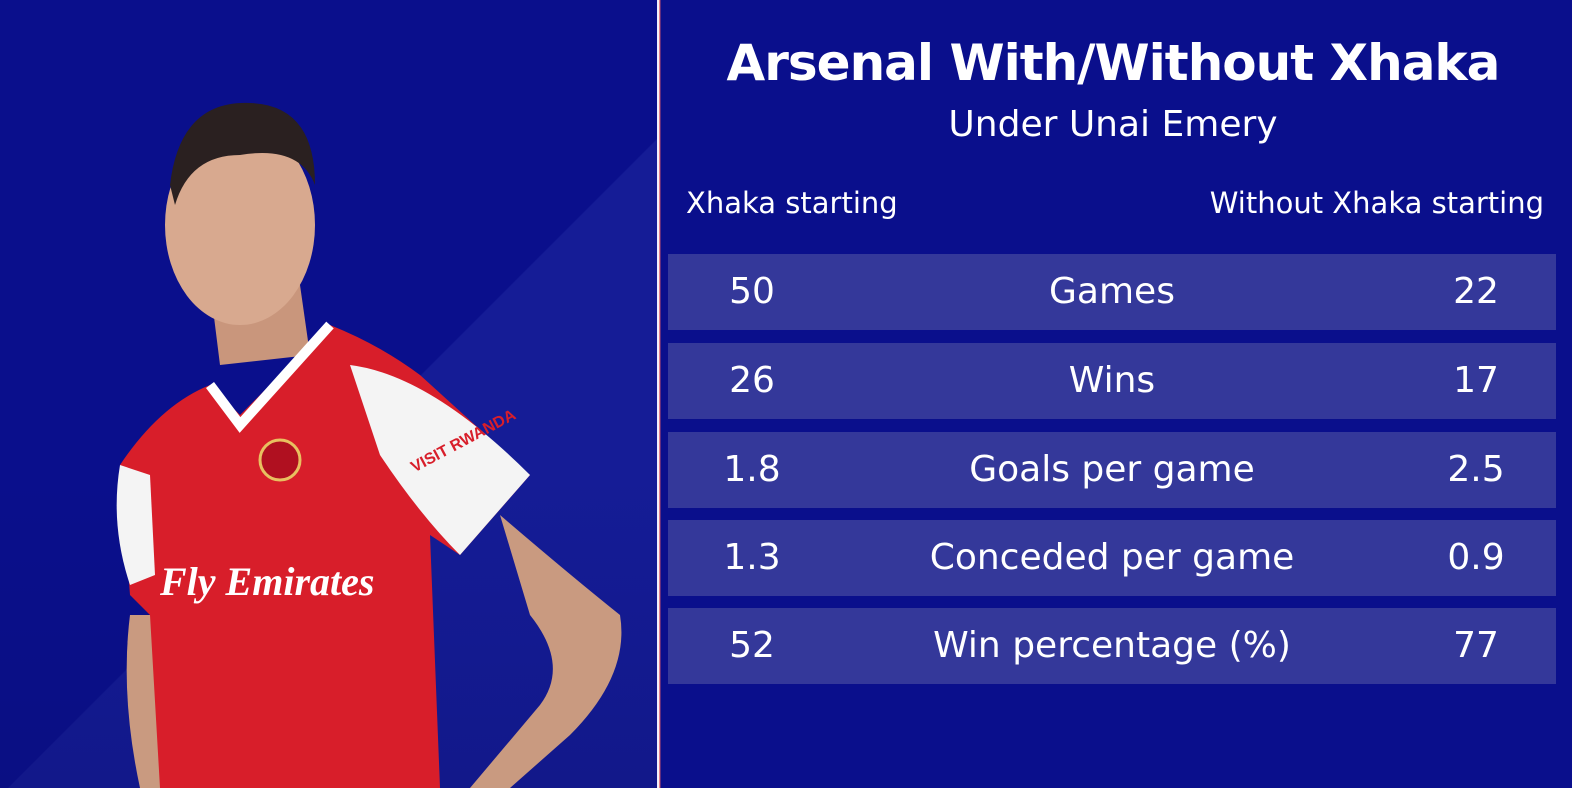 The image size is (1572, 788). I want to click on stat-label: Wins, so click(1112, 380).